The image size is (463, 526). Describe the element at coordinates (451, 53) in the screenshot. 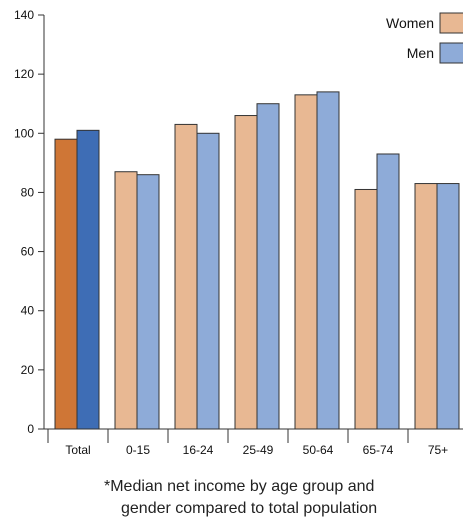

I see `legend-swatch-men` at that location.